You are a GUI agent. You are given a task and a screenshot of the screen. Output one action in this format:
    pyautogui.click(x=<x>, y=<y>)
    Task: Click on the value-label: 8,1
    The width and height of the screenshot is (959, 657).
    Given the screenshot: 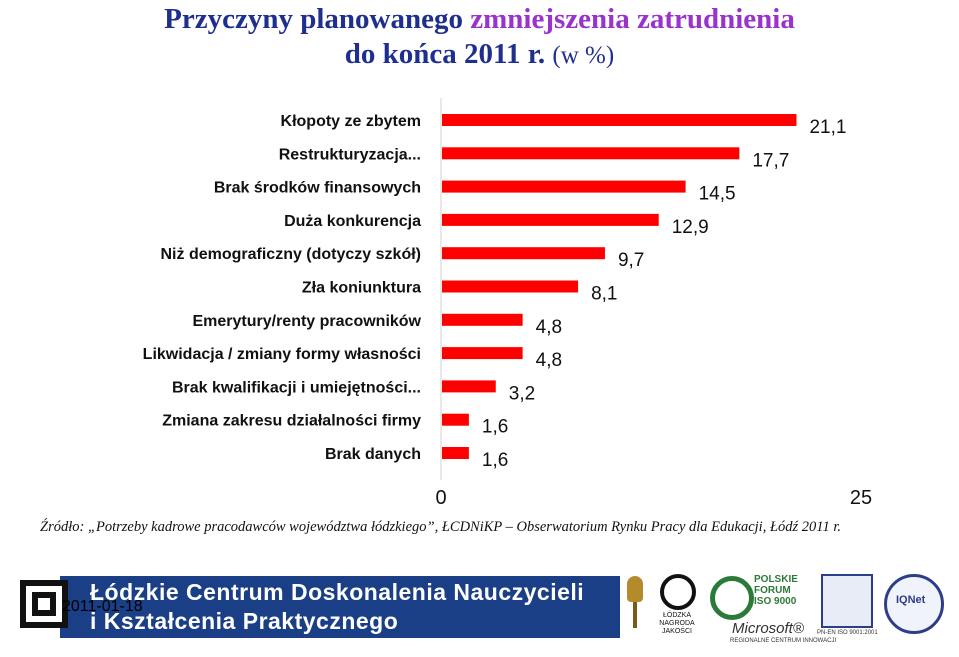 What is the action you would take?
    pyautogui.click(x=604, y=294)
    